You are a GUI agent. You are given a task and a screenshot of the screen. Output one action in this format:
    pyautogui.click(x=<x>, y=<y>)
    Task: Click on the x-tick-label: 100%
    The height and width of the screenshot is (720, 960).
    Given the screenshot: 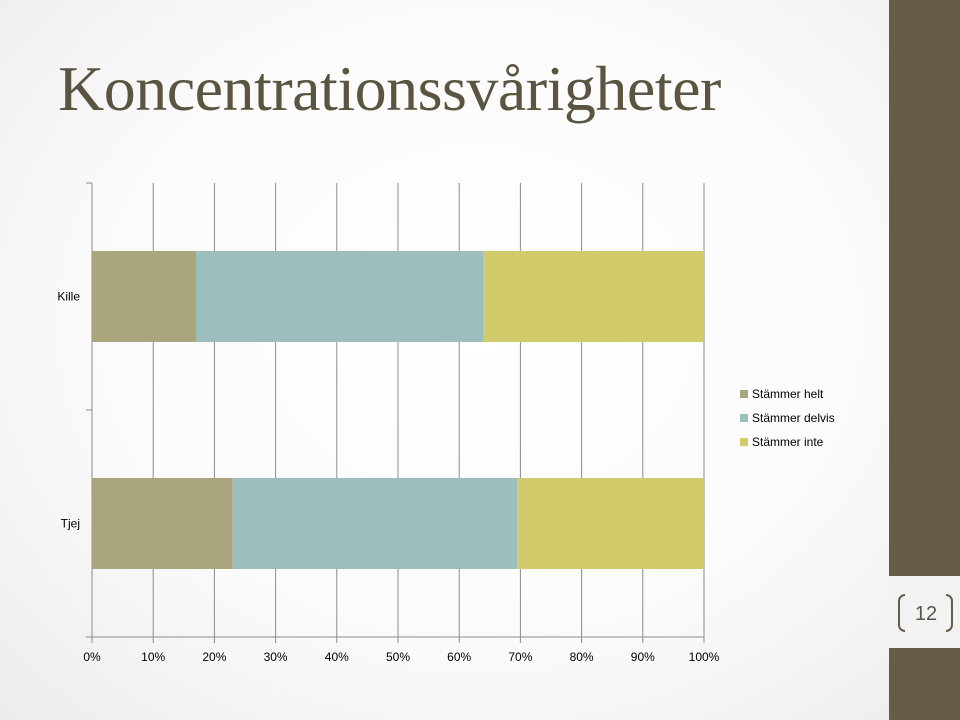 What is the action you would take?
    pyautogui.click(x=704, y=657)
    